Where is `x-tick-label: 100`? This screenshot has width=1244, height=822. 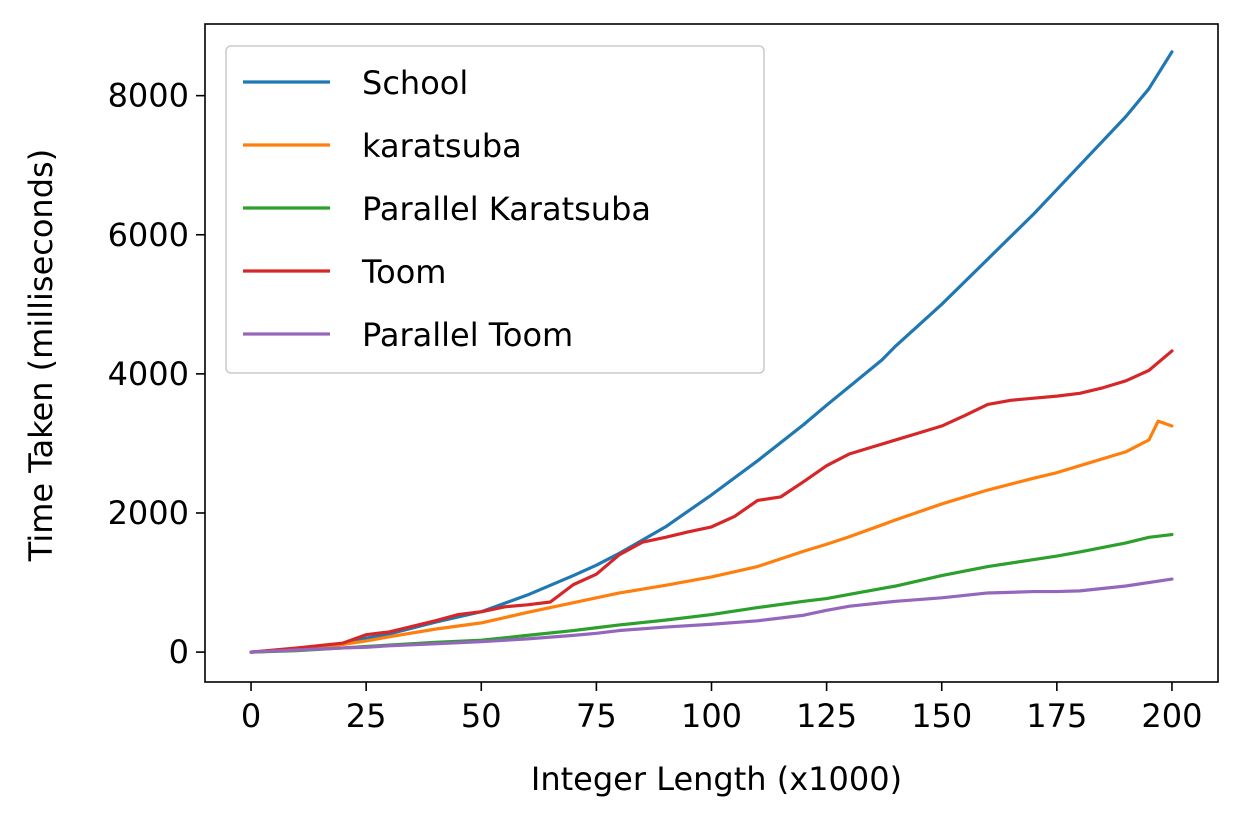
x-tick-label: 100 is located at coordinates (711, 716).